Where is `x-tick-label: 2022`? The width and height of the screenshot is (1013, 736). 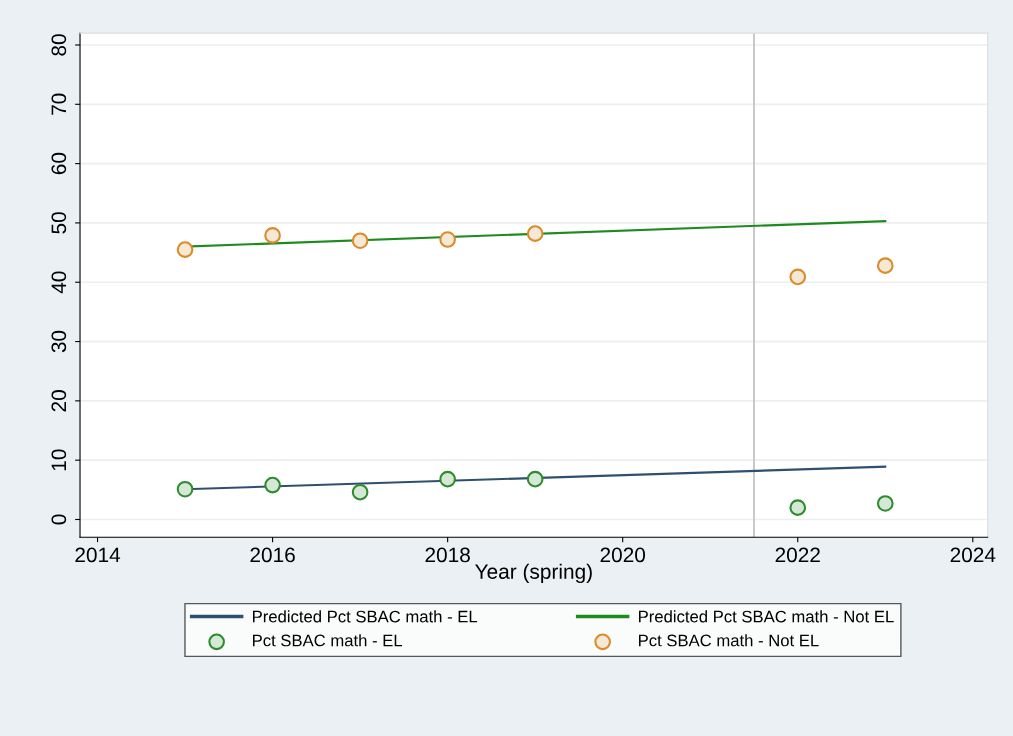 x-tick-label: 2022 is located at coordinates (797, 555).